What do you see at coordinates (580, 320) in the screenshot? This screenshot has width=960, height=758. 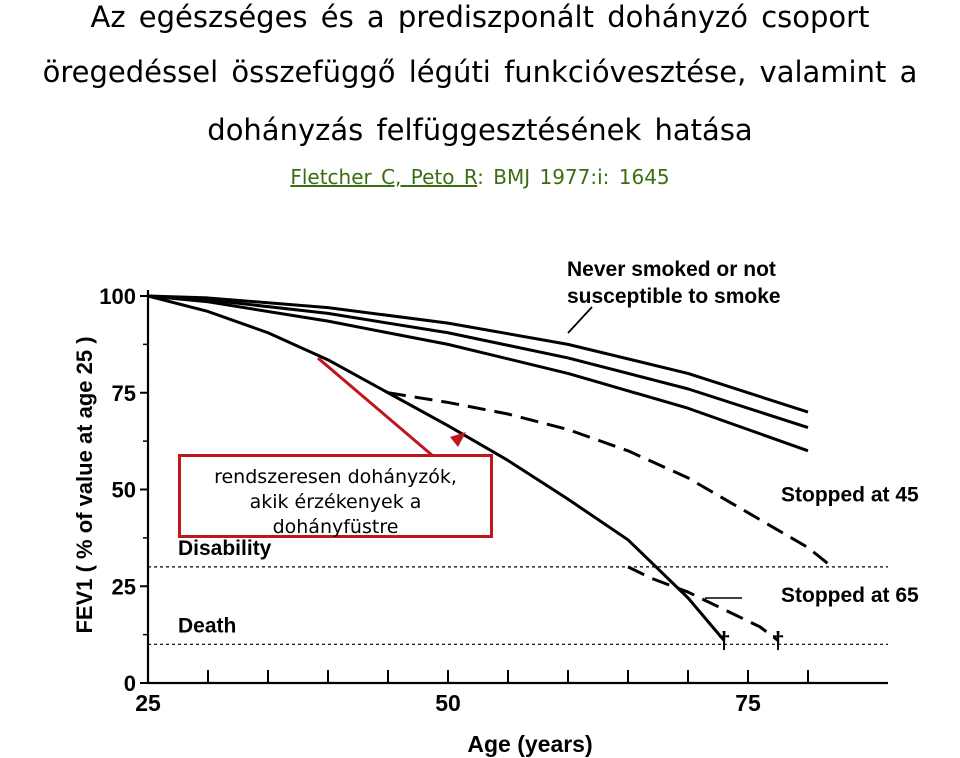 I see `annotation-pointer` at bounding box center [580, 320].